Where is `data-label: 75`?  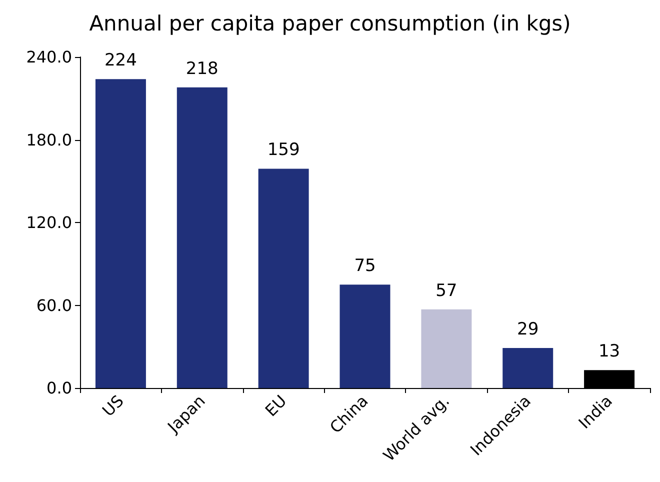
data-label: 75 is located at coordinates (365, 266).